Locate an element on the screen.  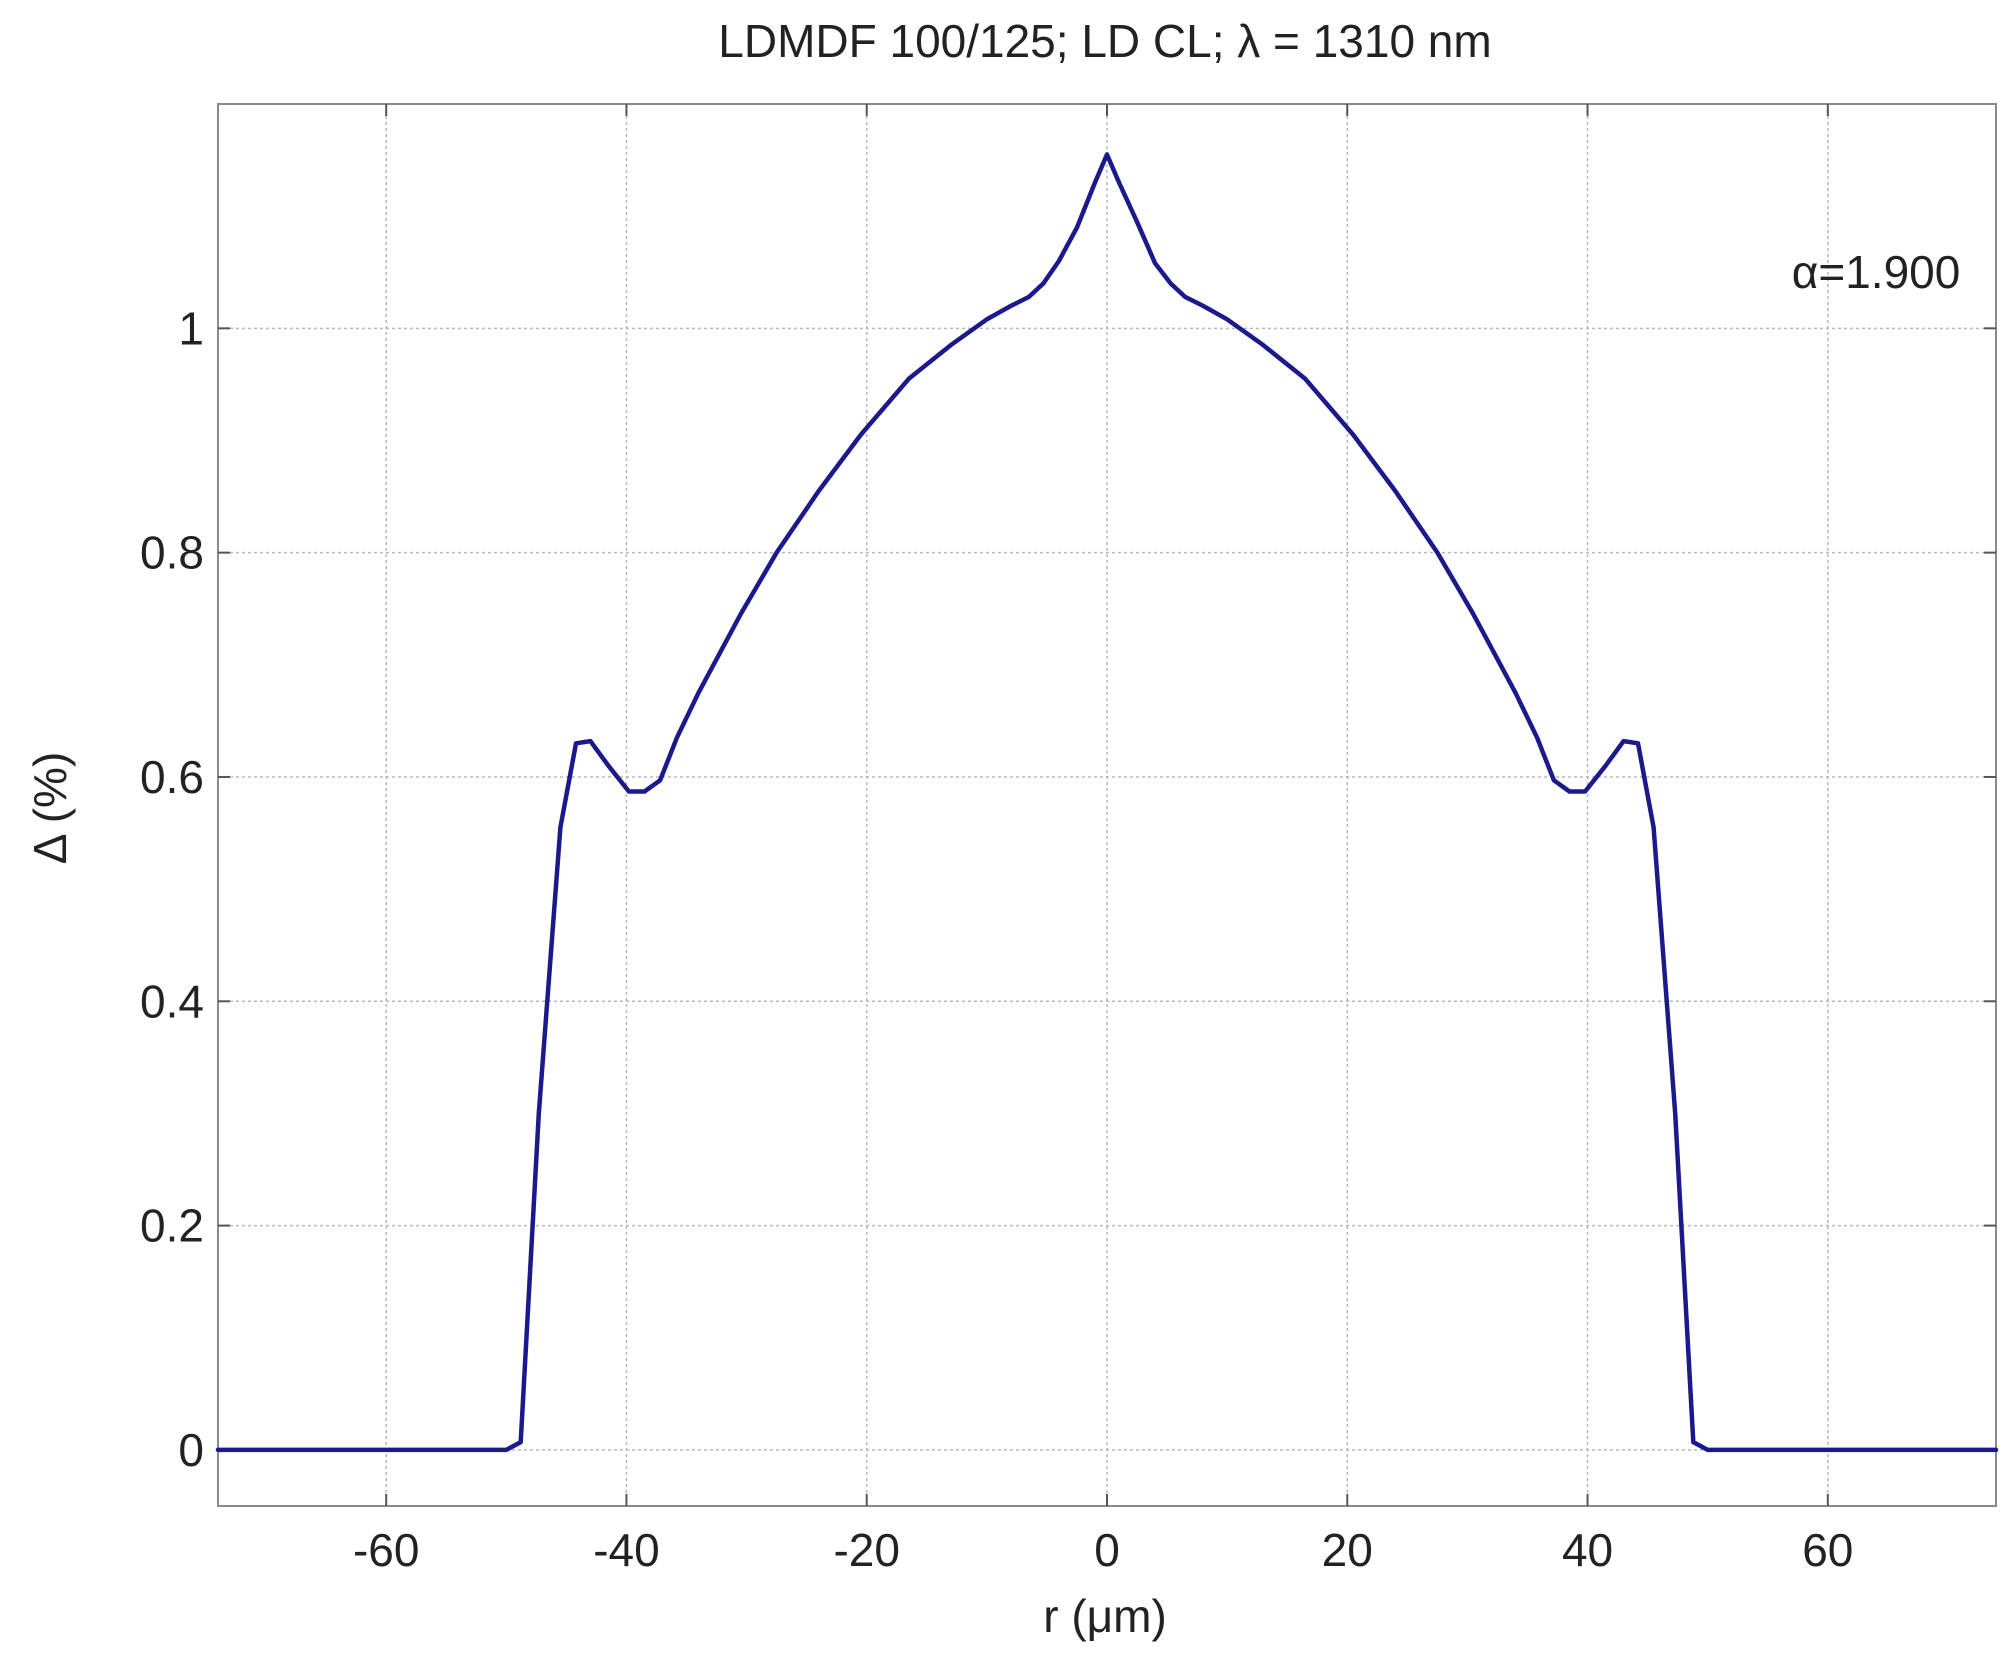
x-tick-label: 20 is located at coordinates (1347, 1550).